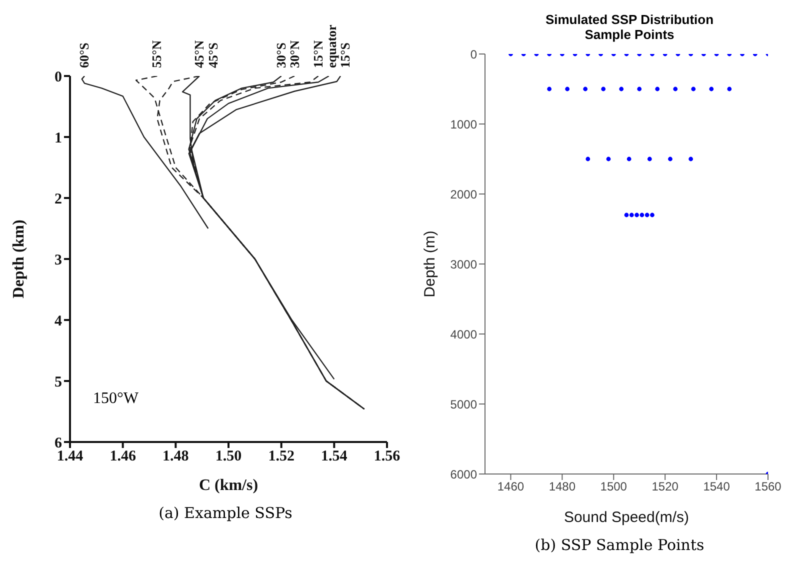 The width and height of the screenshot is (799, 571). I want to click on text: 30°N, so click(294, 54).